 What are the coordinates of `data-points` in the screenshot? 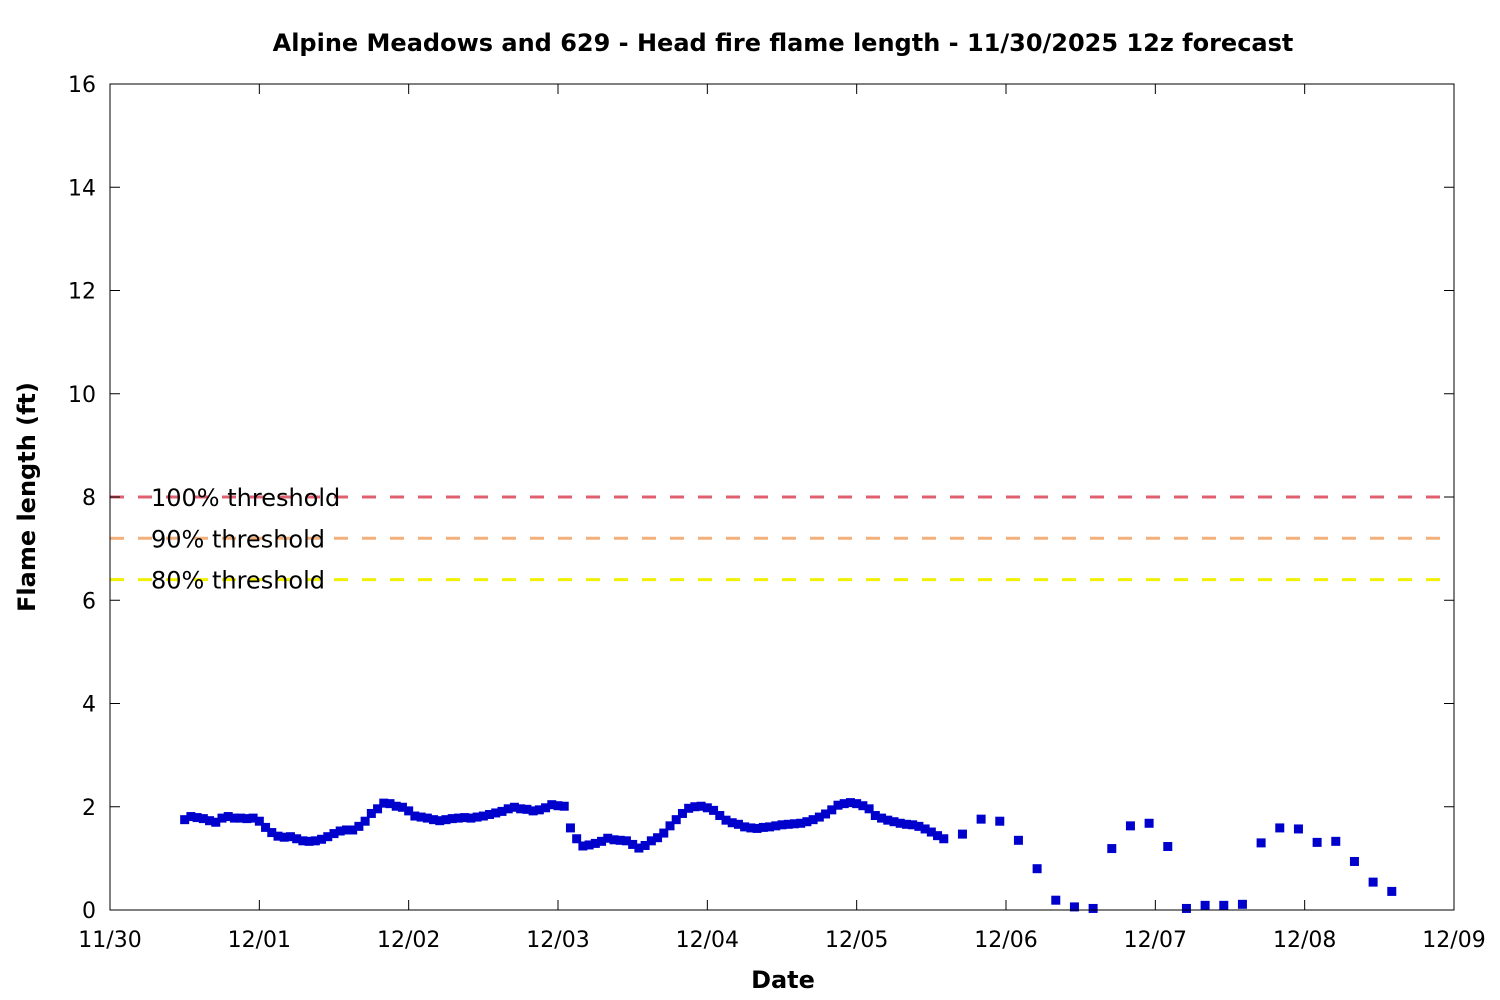 It's located at (788, 855).